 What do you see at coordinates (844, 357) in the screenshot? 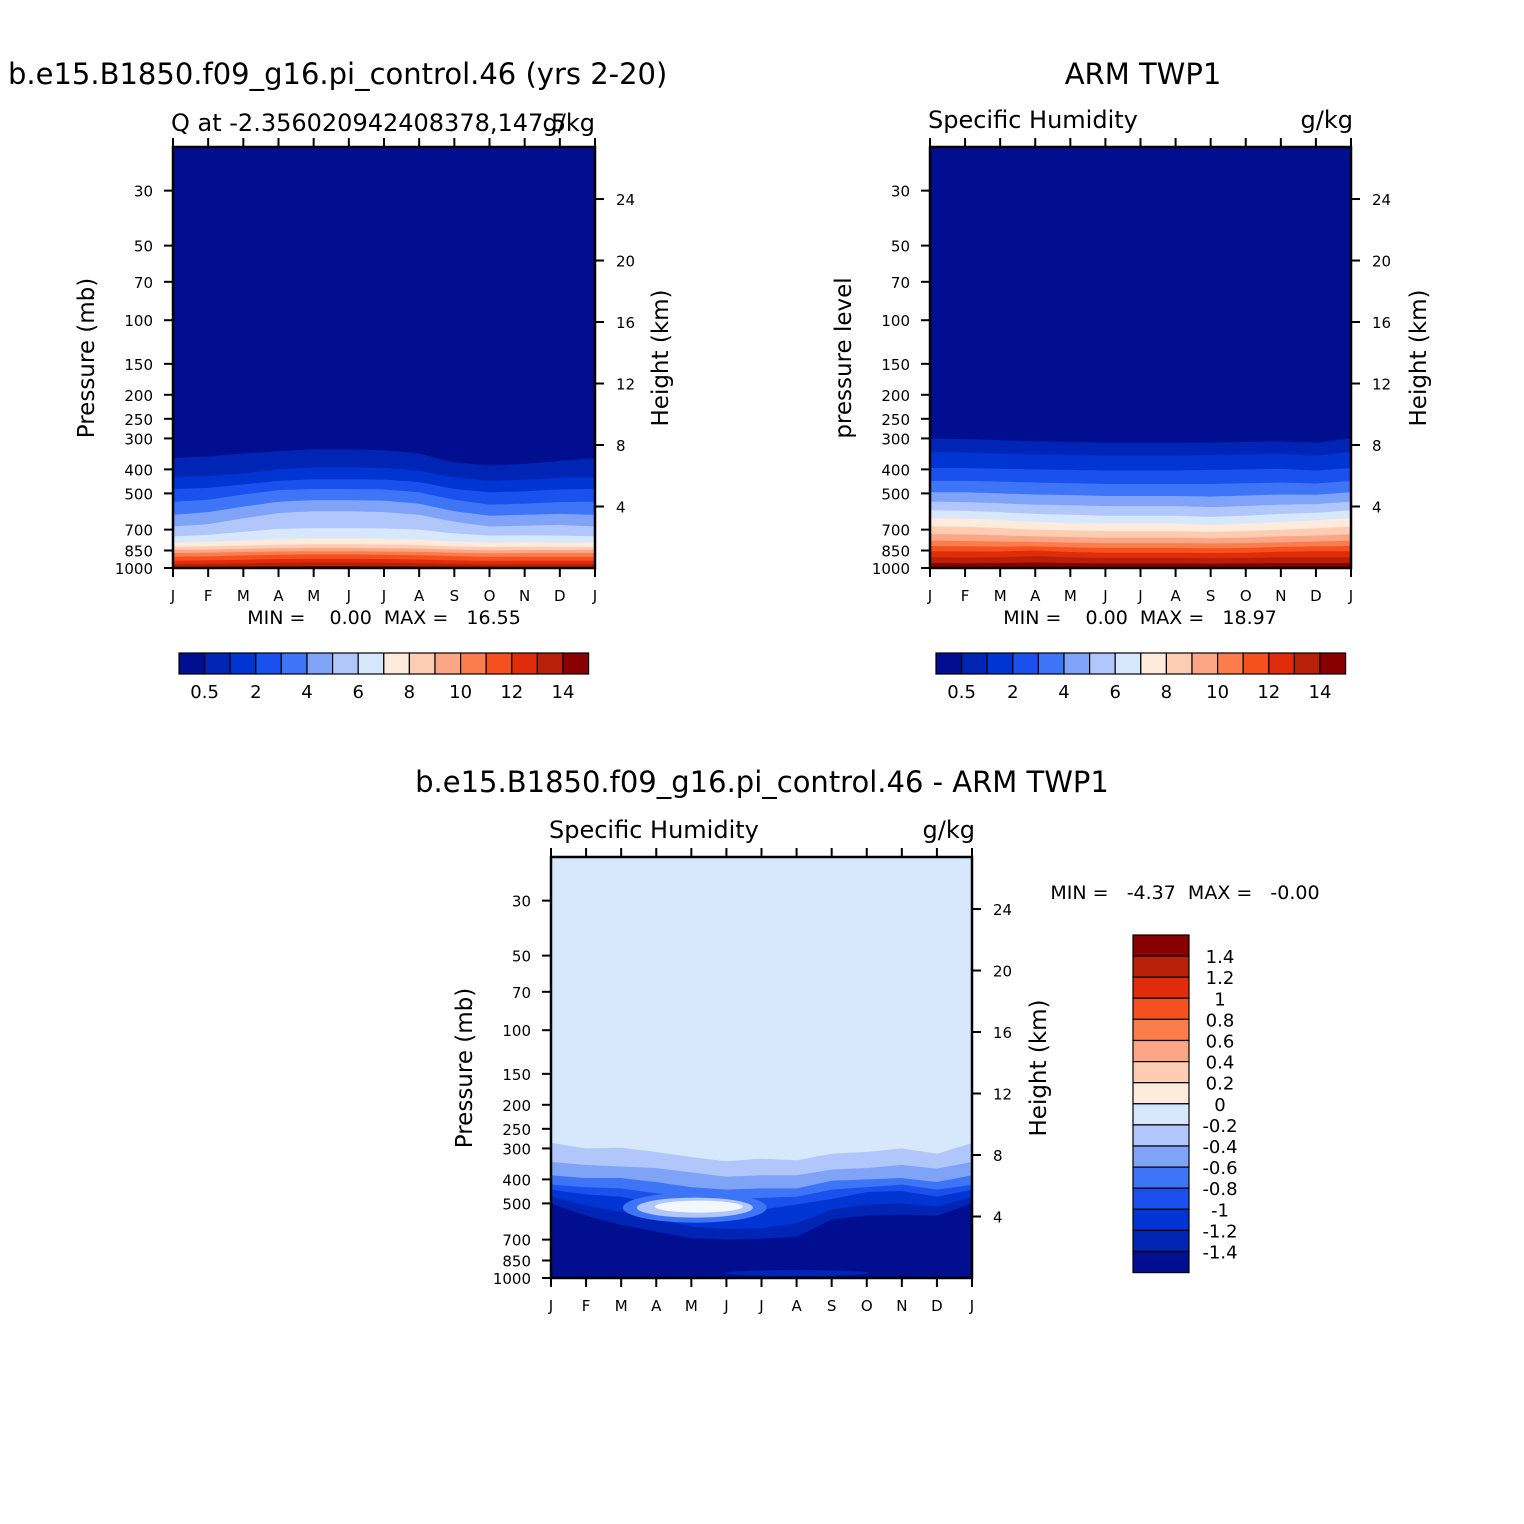
I see `panel-obs-ylabel: pressure level` at bounding box center [844, 357].